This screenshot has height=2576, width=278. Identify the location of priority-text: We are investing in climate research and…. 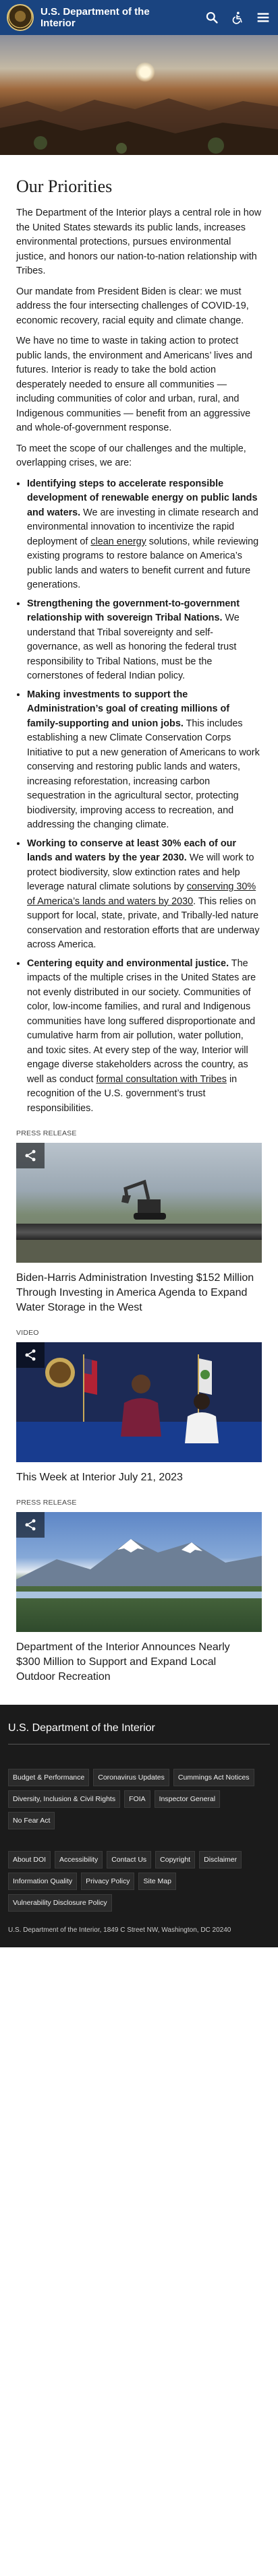
(142, 527).